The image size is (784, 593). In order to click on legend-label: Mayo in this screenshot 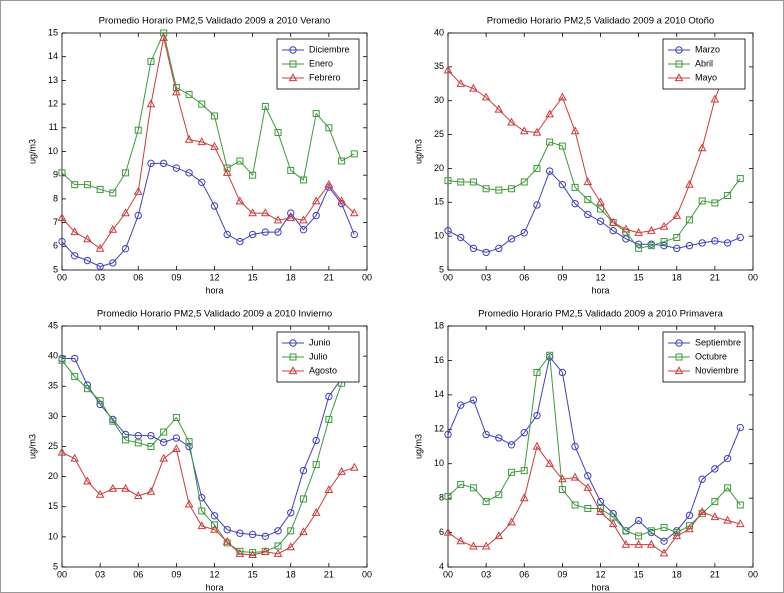, I will do `click(706, 77)`.